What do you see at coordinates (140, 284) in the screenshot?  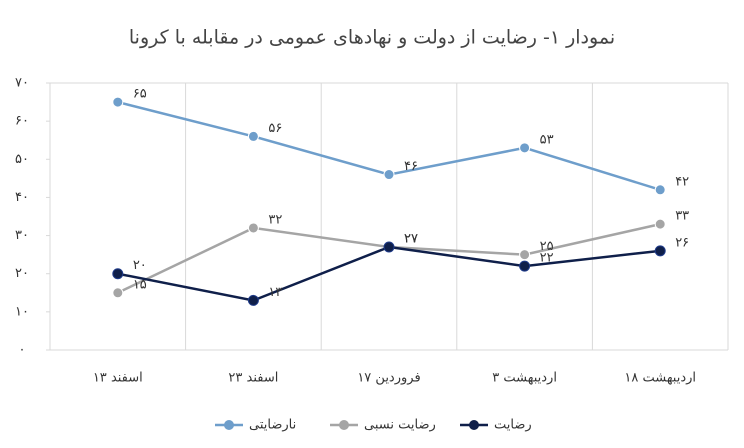 I see `data-label: ۱۵` at bounding box center [140, 284].